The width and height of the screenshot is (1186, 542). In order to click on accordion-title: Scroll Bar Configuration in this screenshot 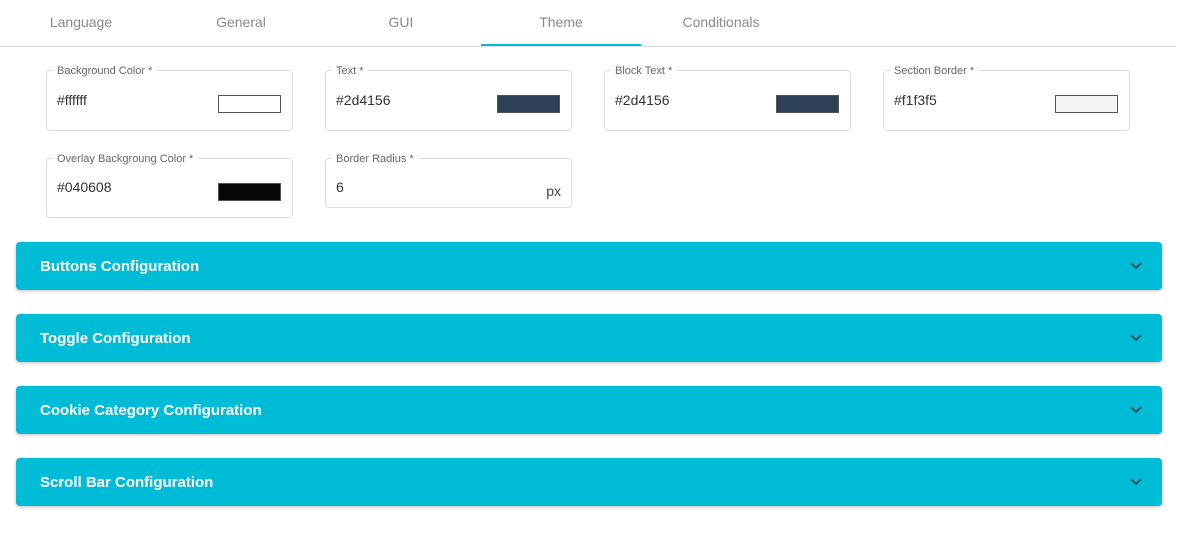, I will do `click(127, 482)`.